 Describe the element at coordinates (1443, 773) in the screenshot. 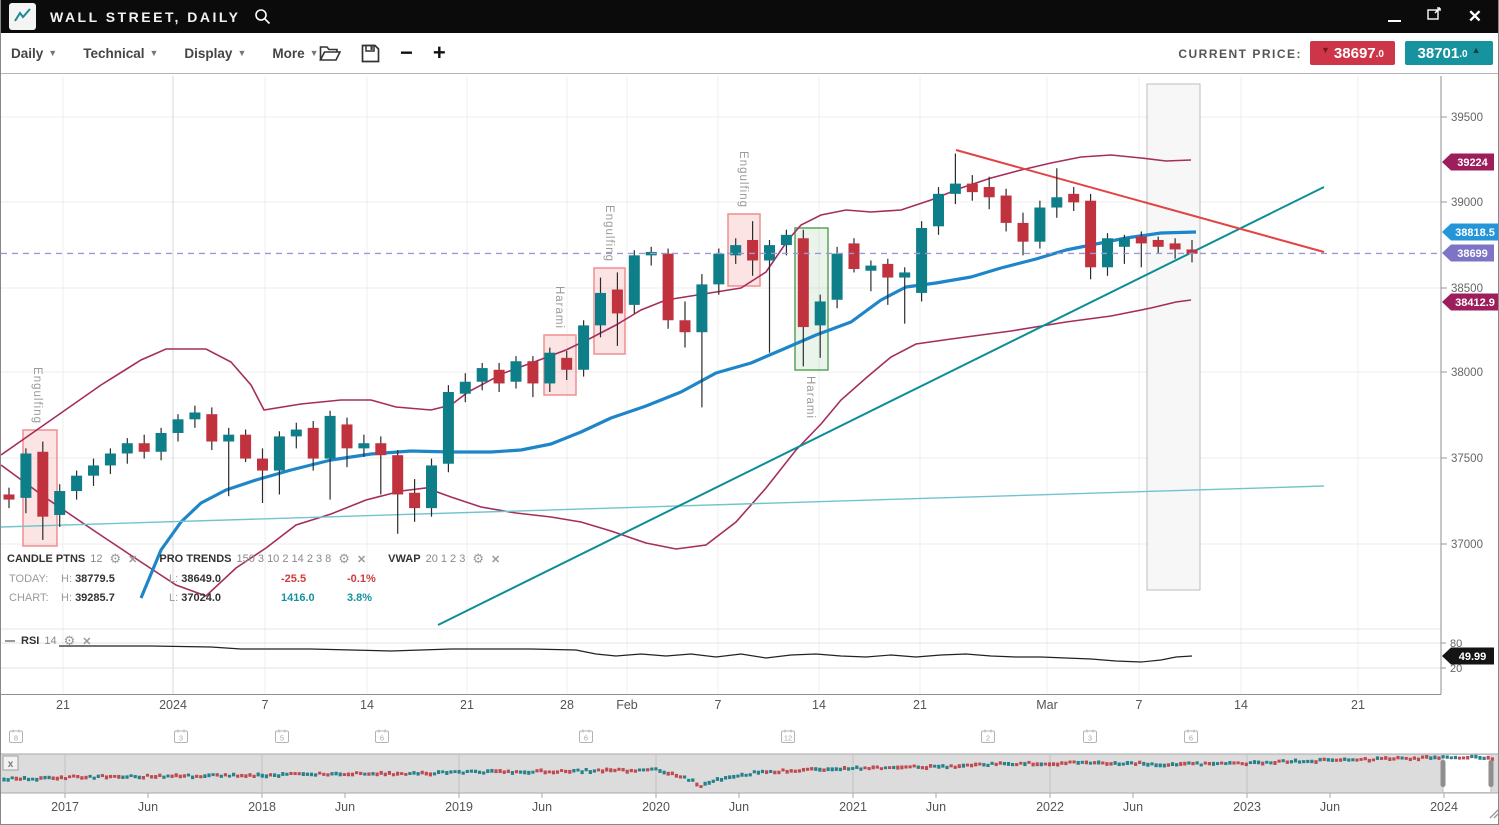

I see `navigator-handle-left` at that location.